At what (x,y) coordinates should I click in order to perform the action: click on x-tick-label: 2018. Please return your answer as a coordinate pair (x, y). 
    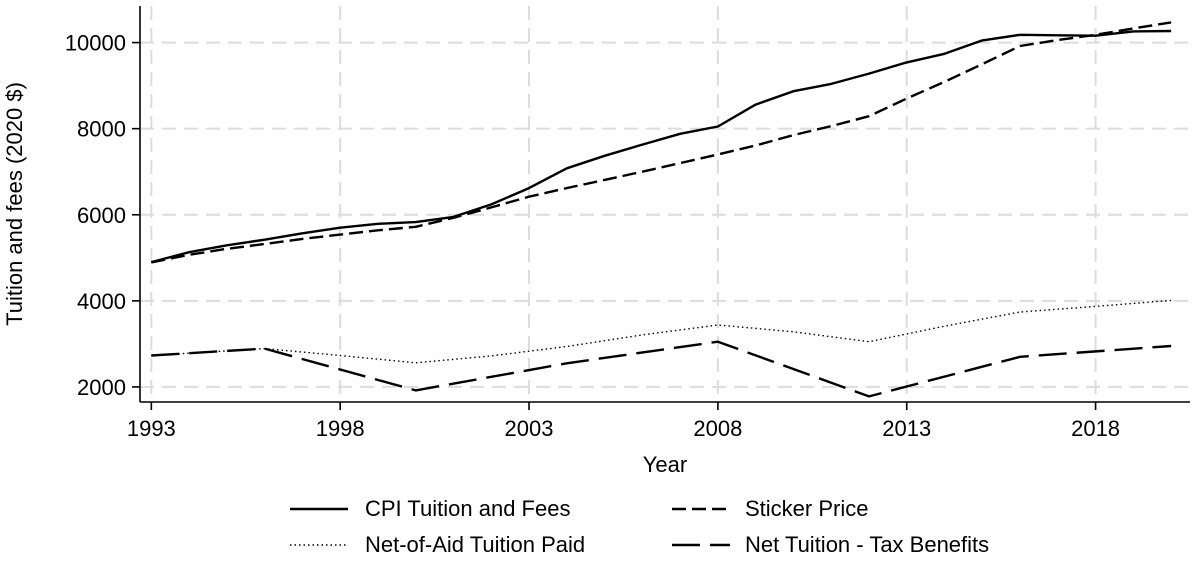
    Looking at the image, I should click on (1095, 428).